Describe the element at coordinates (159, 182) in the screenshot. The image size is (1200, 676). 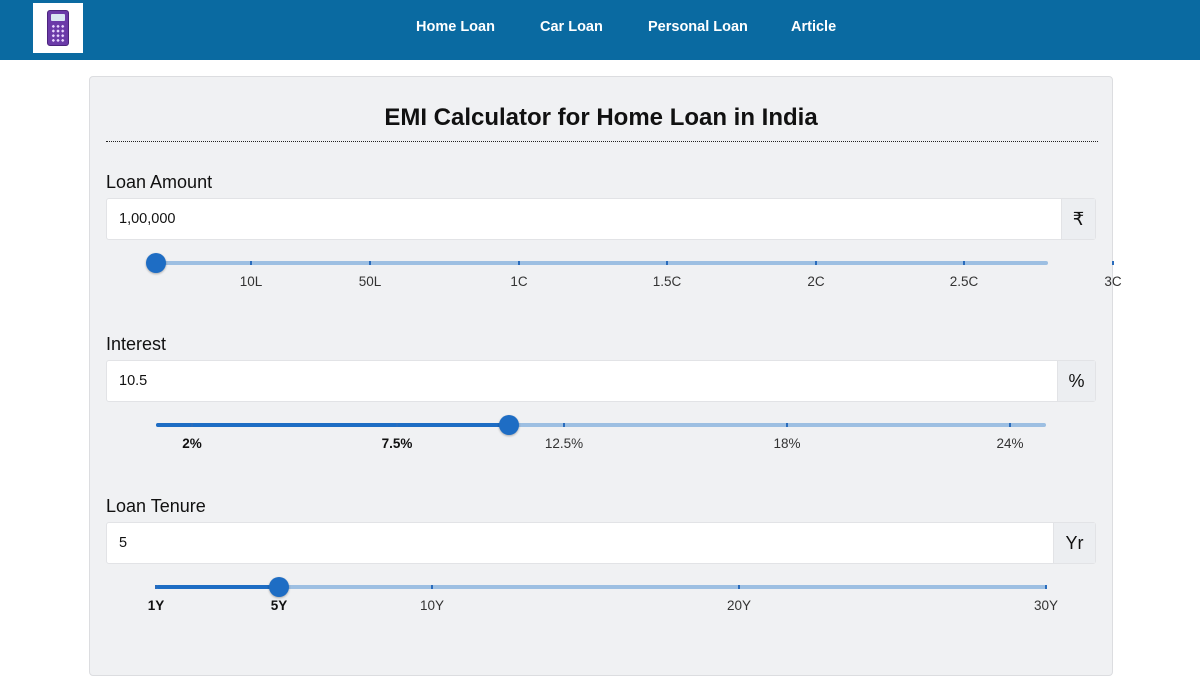
I see `loan-amount-label: Loan Amount` at that location.